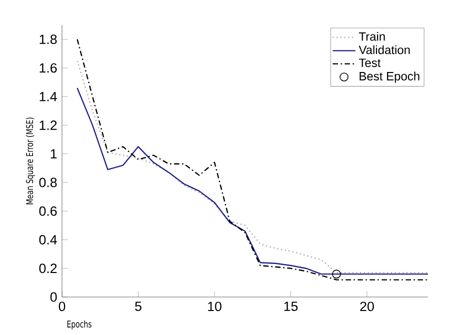 The height and width of the screenshot is (335, 474). I want to click on y-tick-label: 0.8, so click(48, 183).